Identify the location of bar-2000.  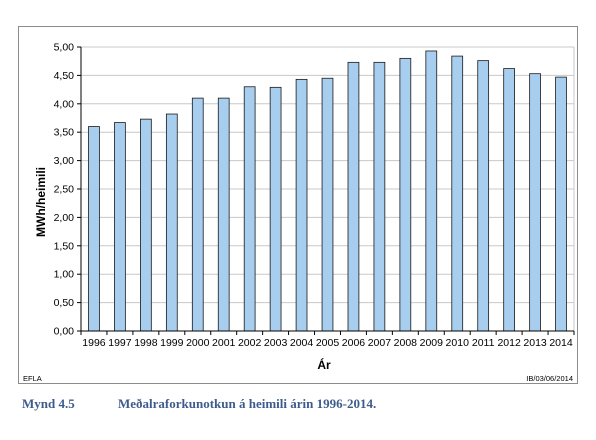
(197, 214).